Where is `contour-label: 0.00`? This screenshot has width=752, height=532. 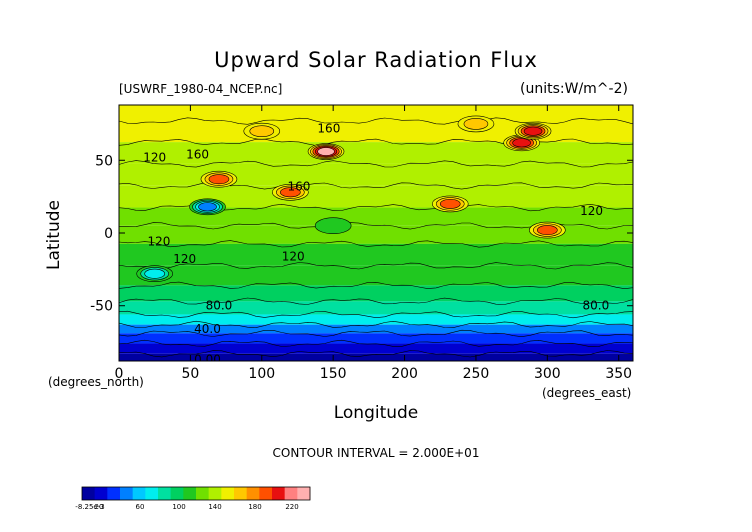
contour-label: 0.00 is located at coordinates (207, 360).